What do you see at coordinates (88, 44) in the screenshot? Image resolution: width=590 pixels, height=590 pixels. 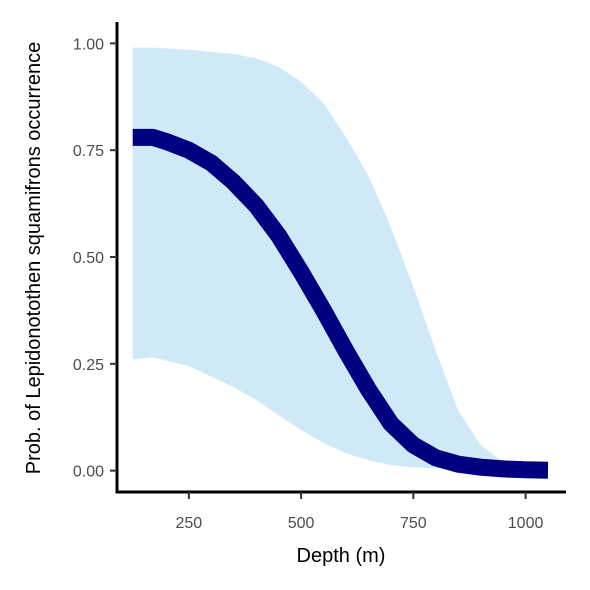 I see `y-tick-label: 1.00` at bounding box center [88, 44].